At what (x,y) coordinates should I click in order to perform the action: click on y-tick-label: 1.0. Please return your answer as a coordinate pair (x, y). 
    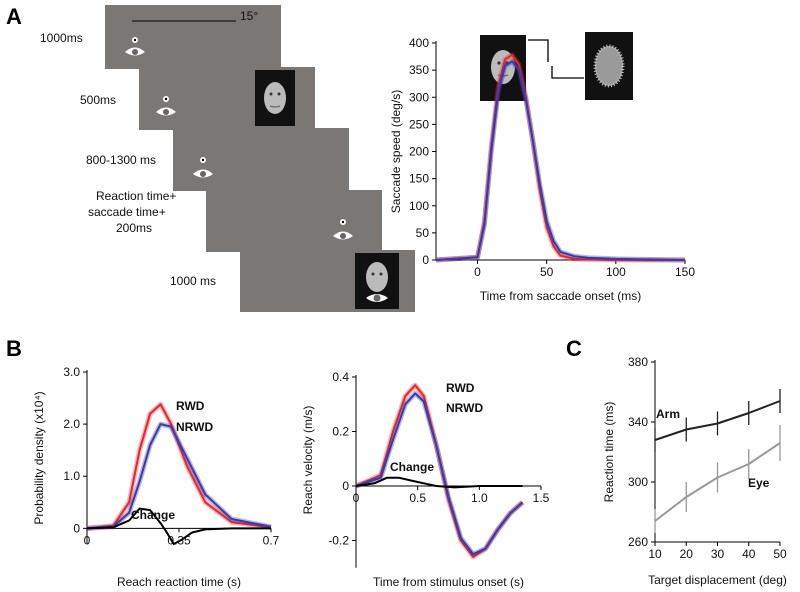
    Looking at the image, I should click on (71, 476).